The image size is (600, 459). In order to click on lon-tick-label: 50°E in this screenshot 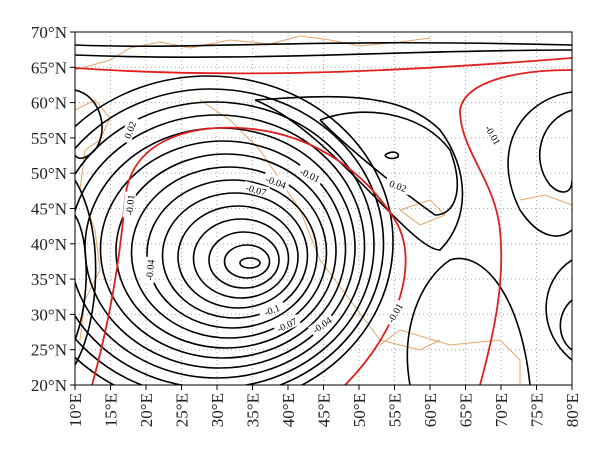, I will do `click(359, 410)`.